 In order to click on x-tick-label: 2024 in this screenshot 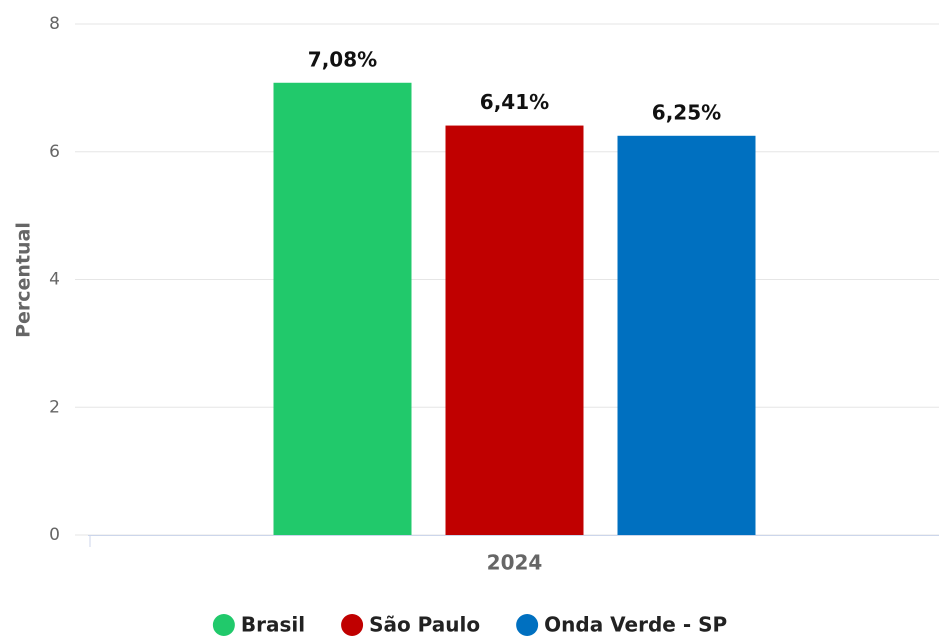, I will do `click(515, 563)`.